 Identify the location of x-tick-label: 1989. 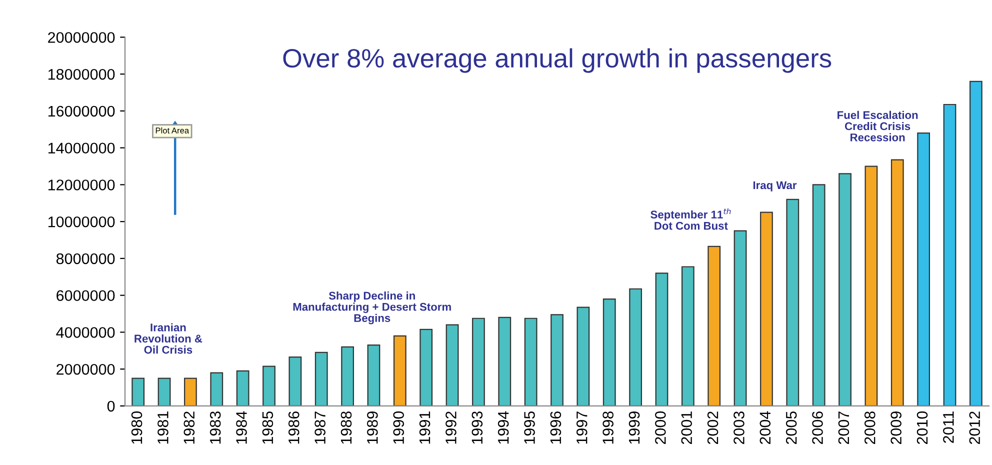
(372, 428).